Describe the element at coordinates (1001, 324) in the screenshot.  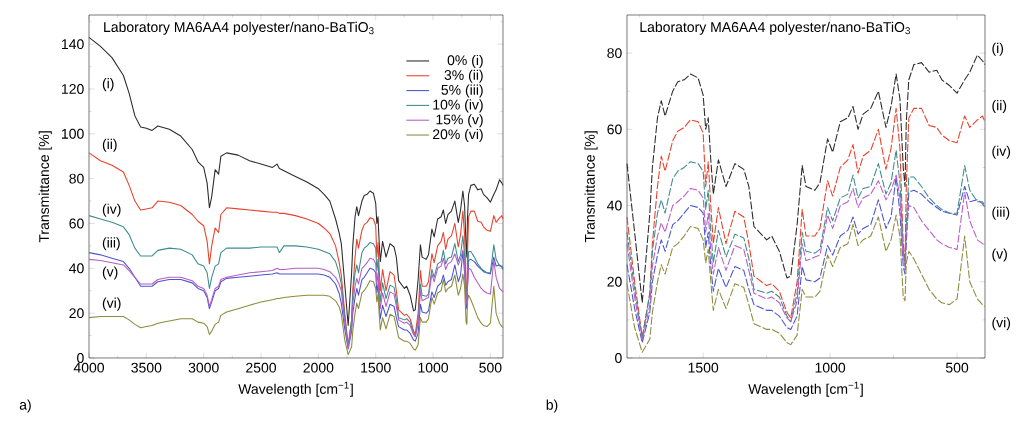
I see `text: (vi)` at that location.